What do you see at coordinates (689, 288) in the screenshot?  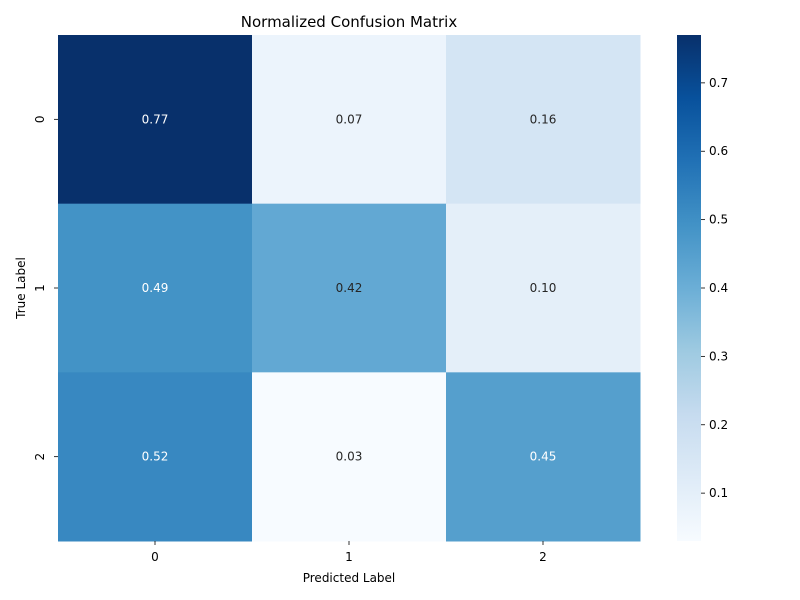 I see `colorbar` at bounding box center [689, 288].